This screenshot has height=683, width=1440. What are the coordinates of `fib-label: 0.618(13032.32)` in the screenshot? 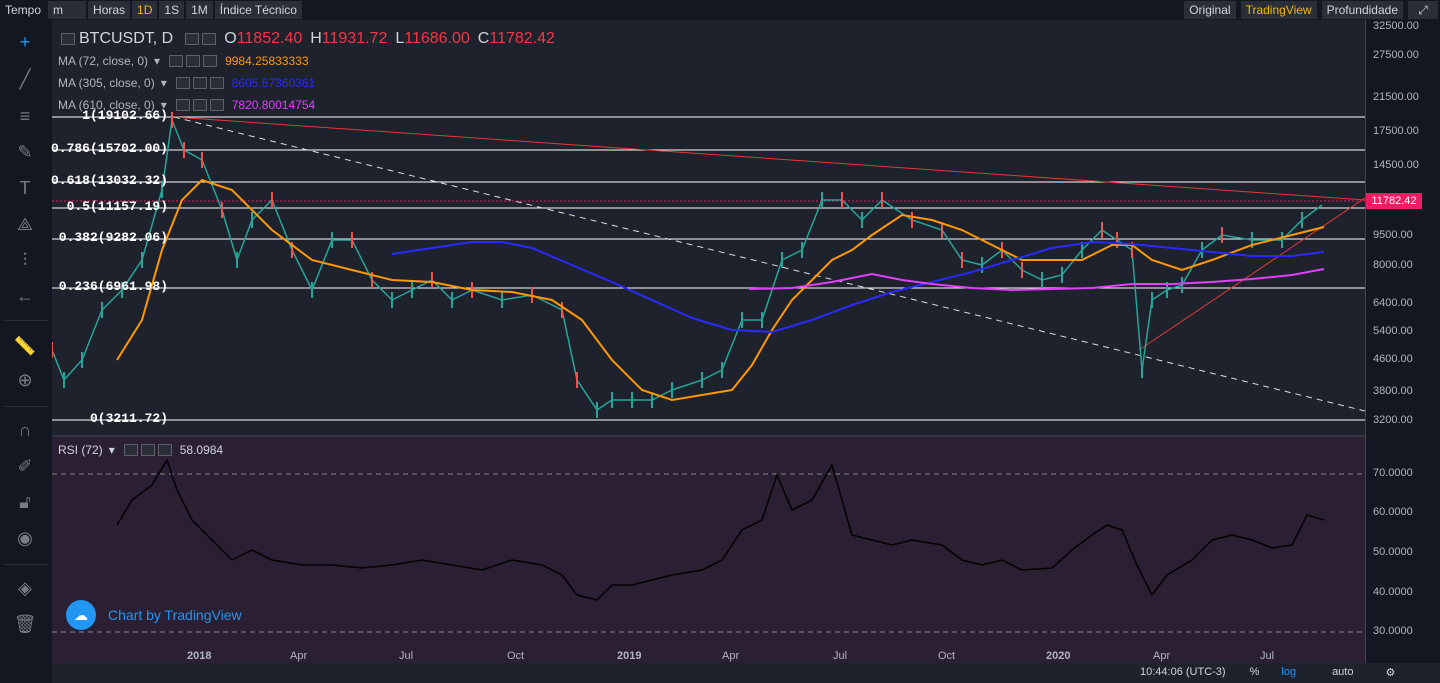 It's located at (109, 180).